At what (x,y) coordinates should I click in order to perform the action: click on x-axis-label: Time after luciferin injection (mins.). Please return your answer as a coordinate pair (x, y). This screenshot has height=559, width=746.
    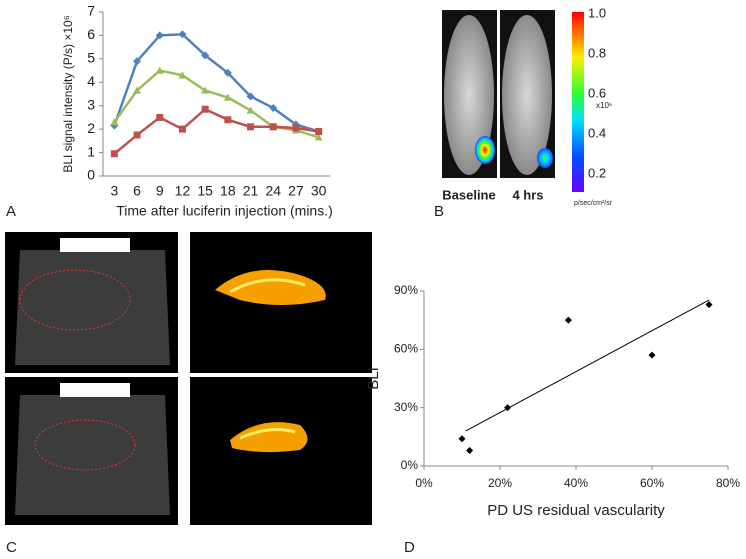
    Looking at the image, I should click on (224, 211).